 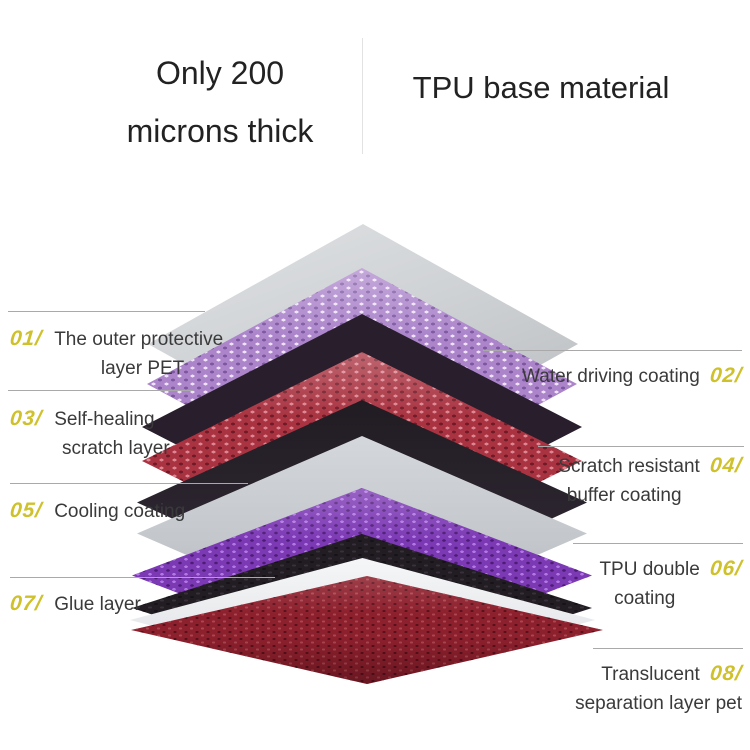 I want to click on callout-07: 07/ Glue layer, so click(x=74, y=604).